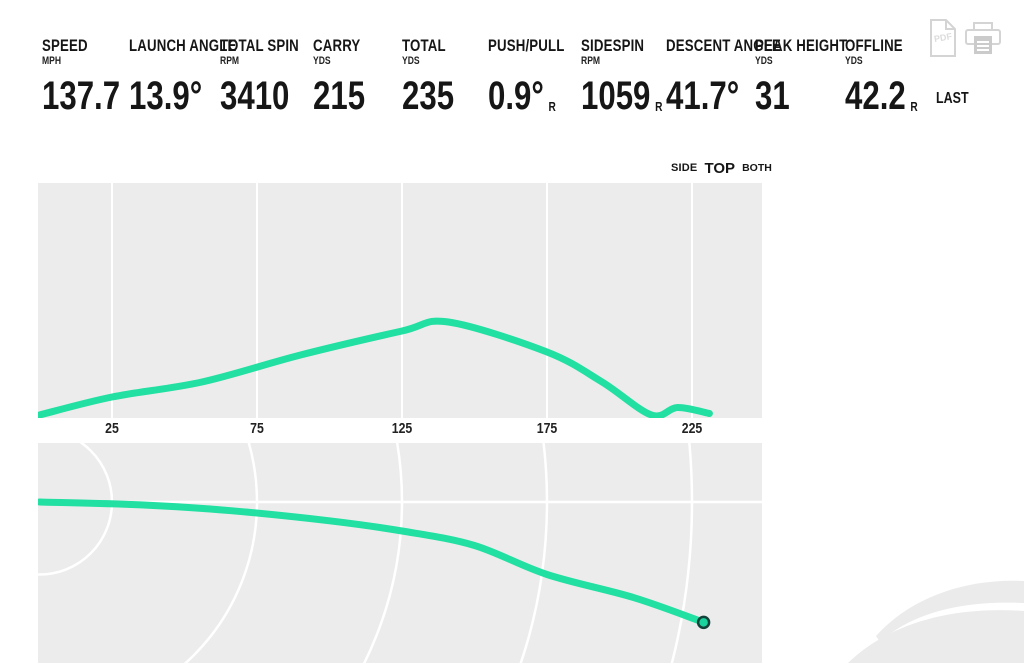 This screenshot has height=663, width=1024. Describe the element at coordinates (65, 45) in the screenshot. I see `metric-label: SPEED` at that location.